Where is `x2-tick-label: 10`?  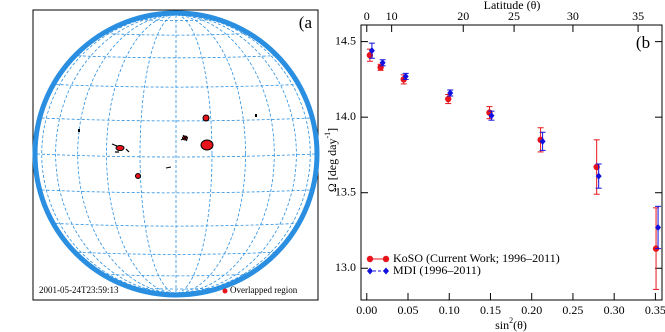
x2-tick-label: 10 is located at coordinates (392, 16).